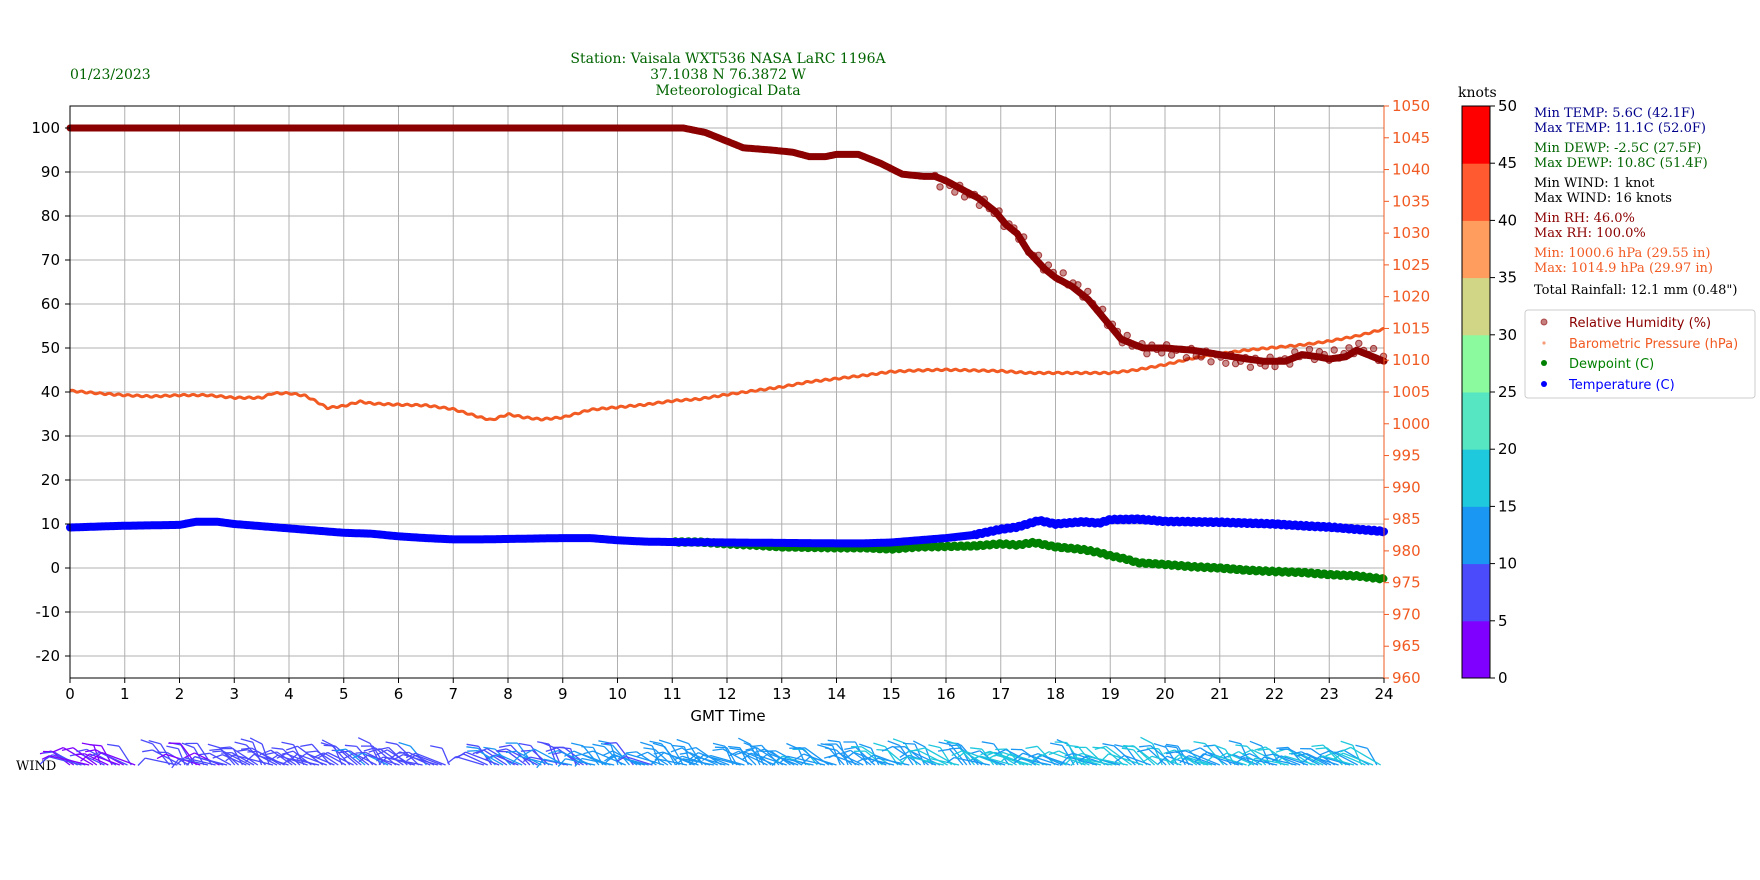 The width and height of the screenshot is (1760, 880). I want to click on y-tick-label-left: 50, so click(50, 348).